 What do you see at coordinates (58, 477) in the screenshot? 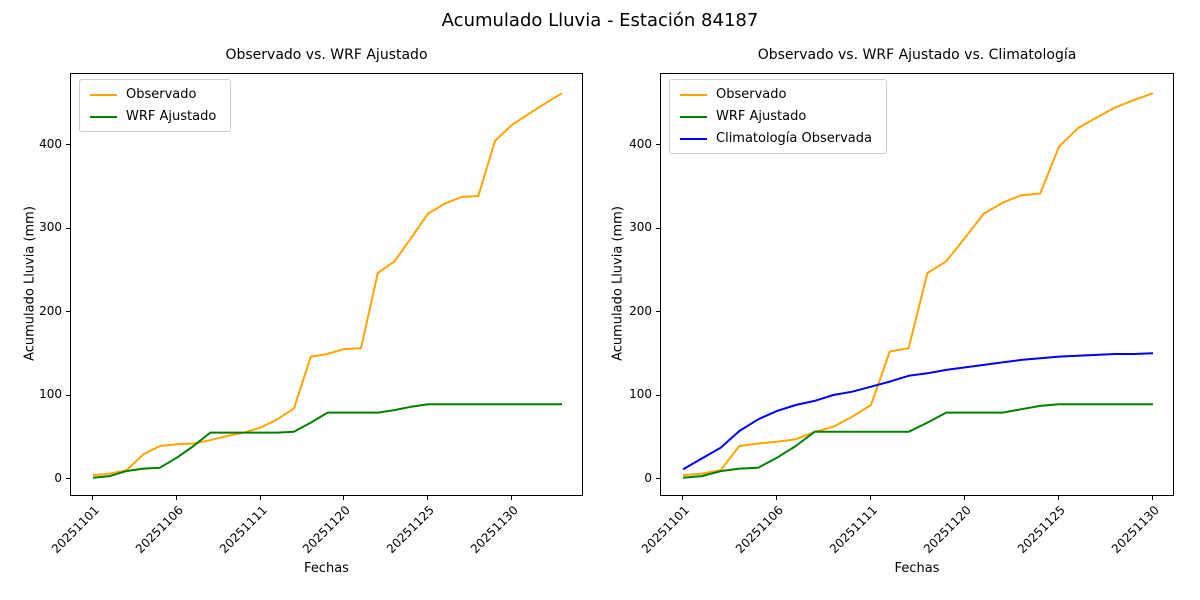
I see `left-y-tick-label: 0` at bounding box center [58, 477].